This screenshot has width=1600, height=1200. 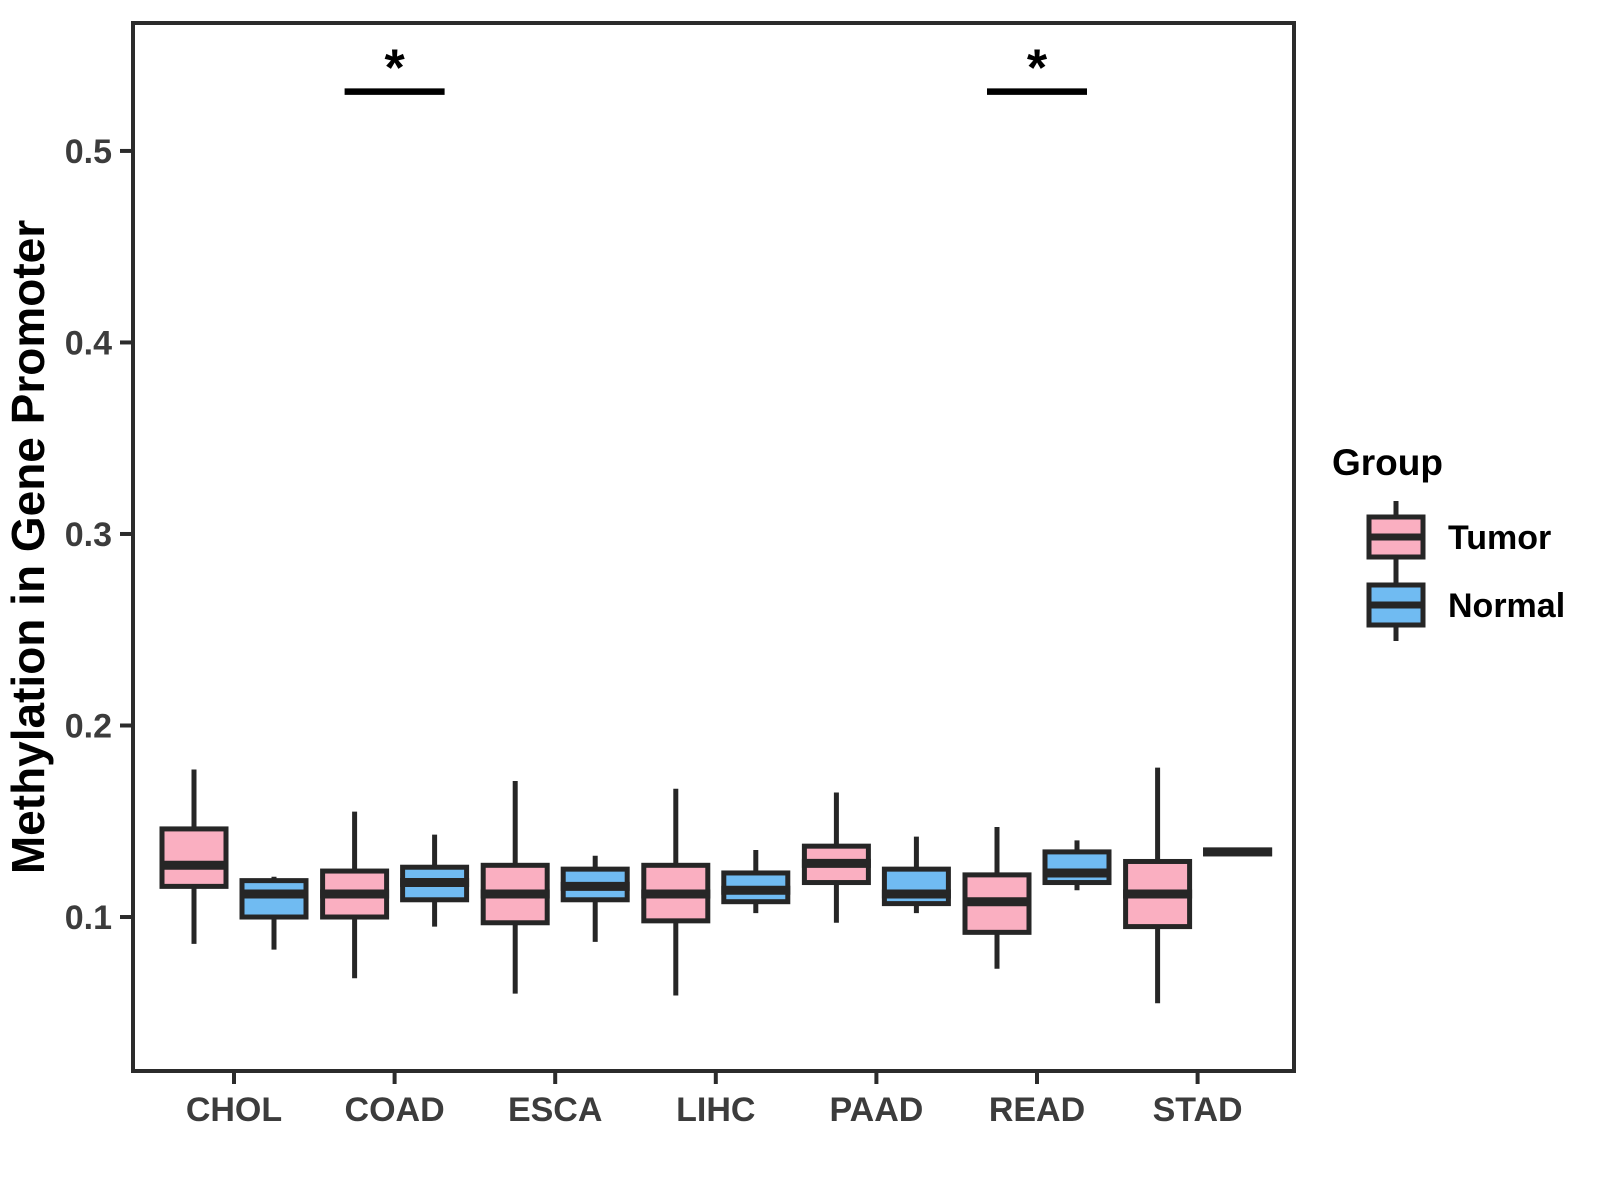 What do you see at coordinates (88, 152) in the screenshot?
I see `y-tick-label: 0.5` at bounding box center [88, 152].